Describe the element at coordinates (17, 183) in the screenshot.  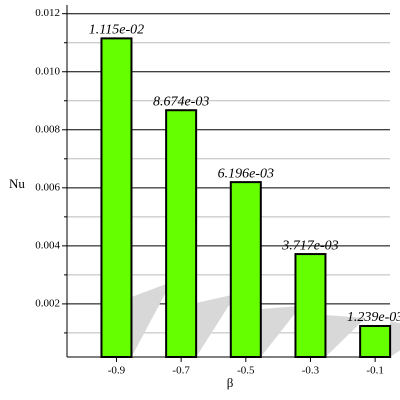
I see `y-axis-label: Nu` at that location.